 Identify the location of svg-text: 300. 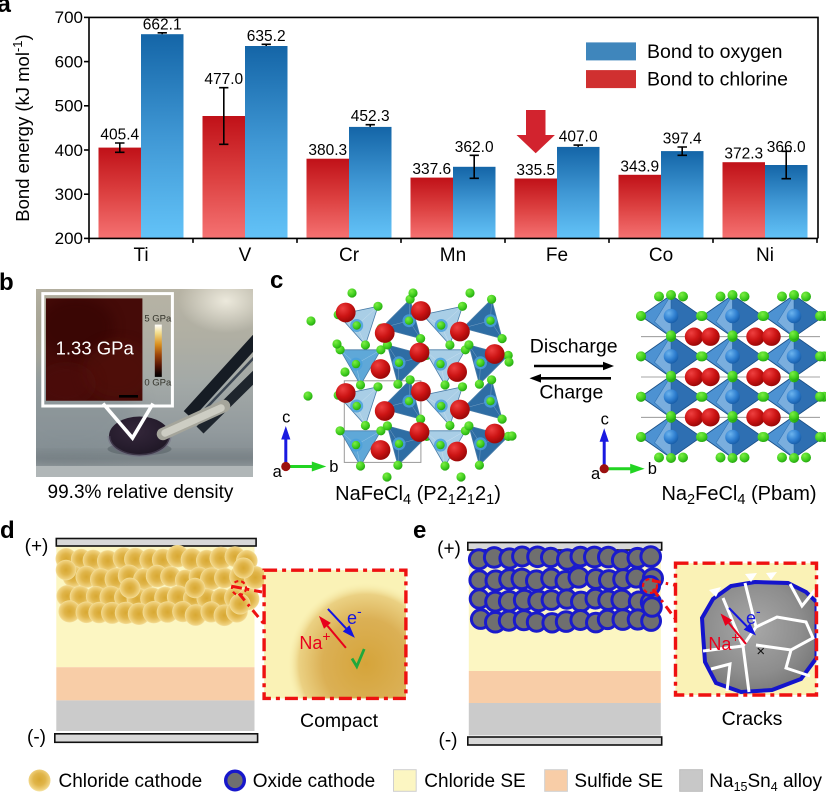
(69, 194).